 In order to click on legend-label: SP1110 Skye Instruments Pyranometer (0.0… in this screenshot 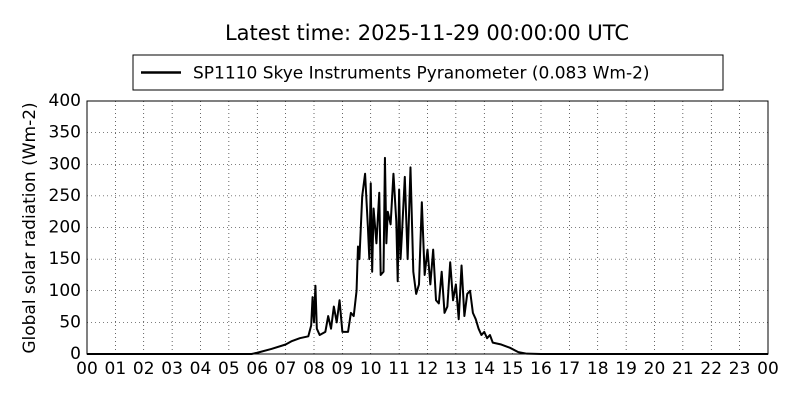, I will do `click(421, 74)`.